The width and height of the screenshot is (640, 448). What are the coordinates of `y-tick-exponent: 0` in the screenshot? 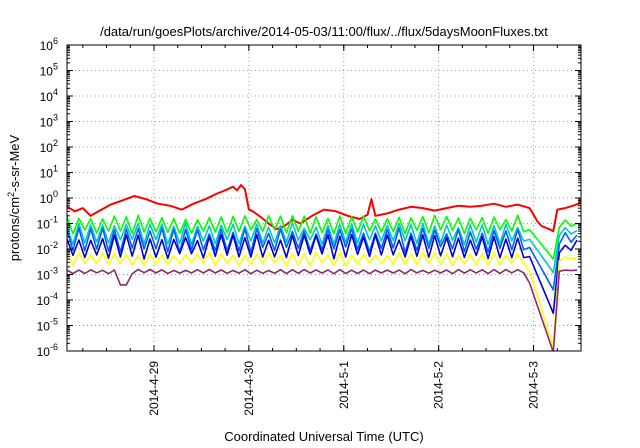 It's located at (55, 194).